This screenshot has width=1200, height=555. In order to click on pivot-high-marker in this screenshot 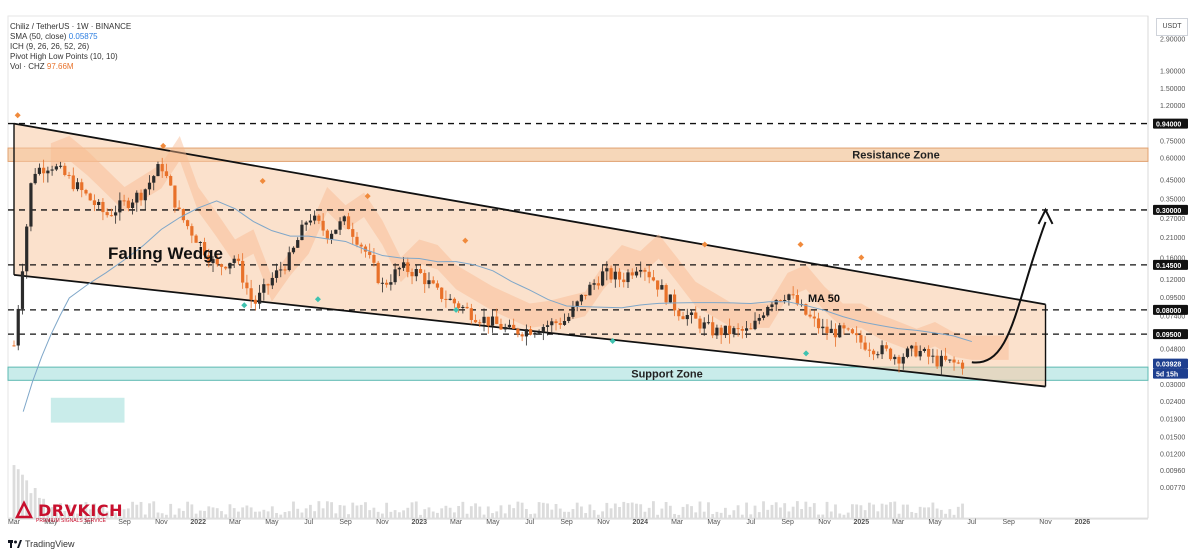, I will do `click(861, 257)`.